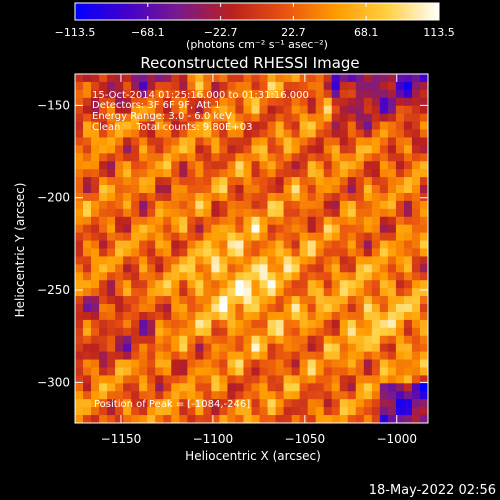 This screenshot has height=500, width=500. I want to click on colorbar-tick-label: −68.1, so click(148, 32).